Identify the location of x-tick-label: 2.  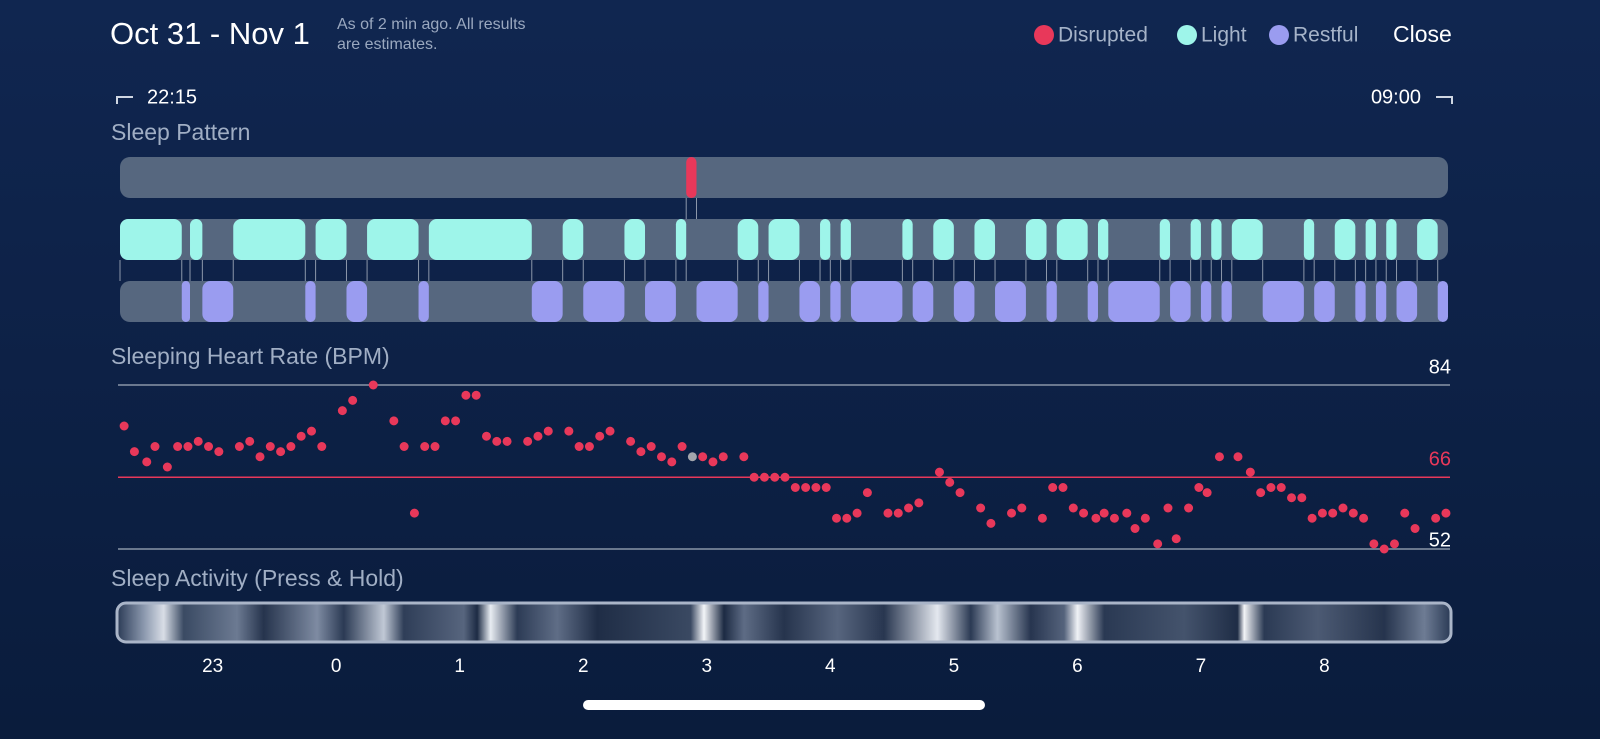
(583, 666).